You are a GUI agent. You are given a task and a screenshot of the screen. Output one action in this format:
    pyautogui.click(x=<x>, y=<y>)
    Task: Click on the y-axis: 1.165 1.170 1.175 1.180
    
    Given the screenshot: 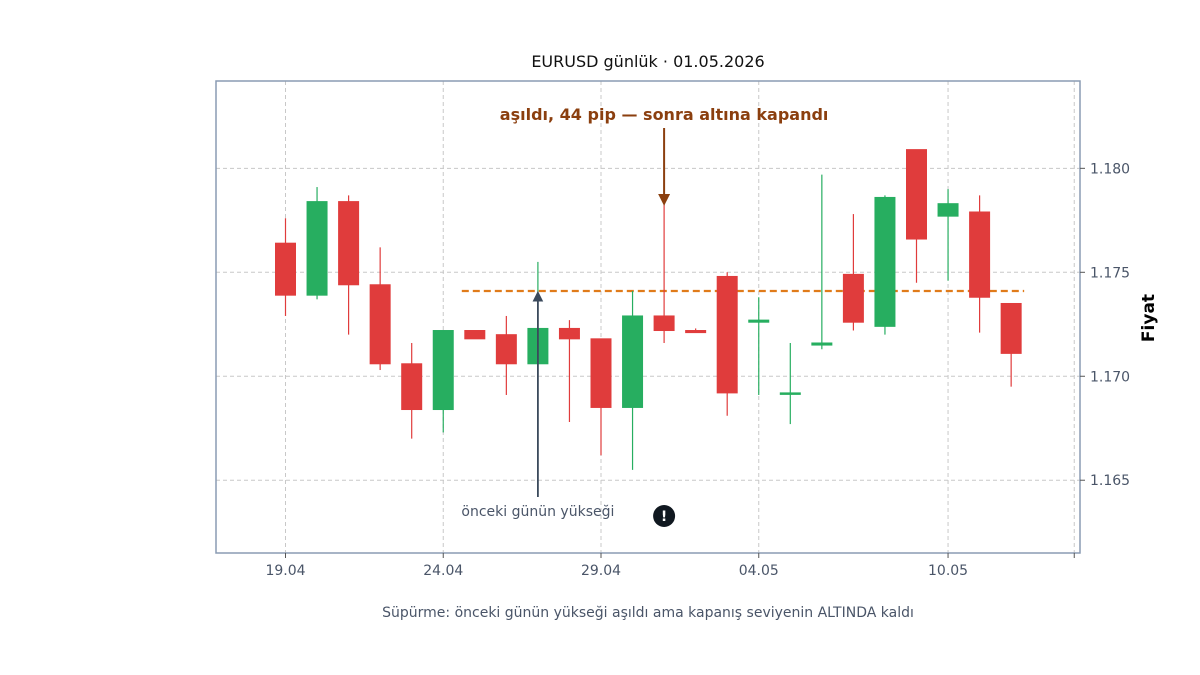 What is the action you would take?
    pyautogui.click(x=1105, y=325)
    